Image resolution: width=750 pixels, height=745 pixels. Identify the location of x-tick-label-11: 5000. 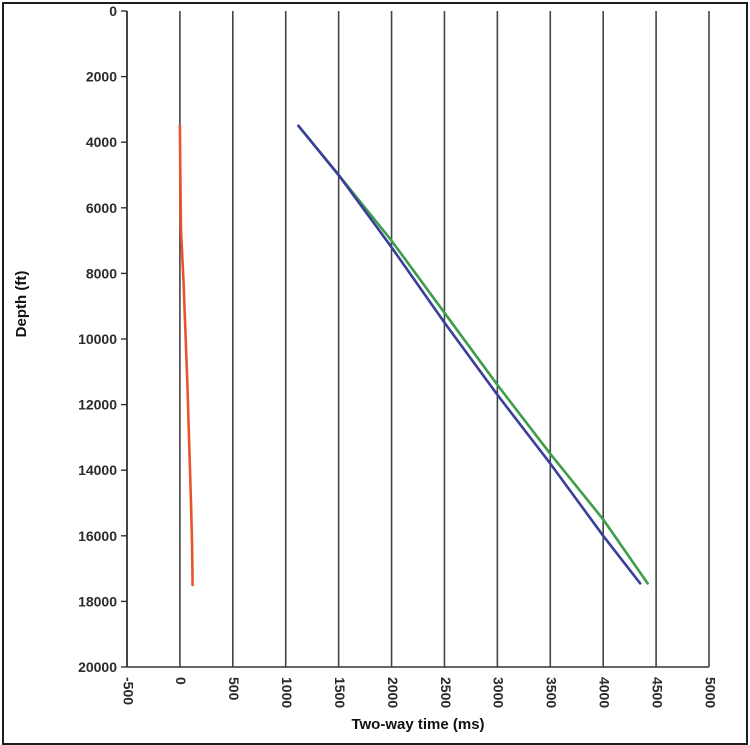
(710, 692).